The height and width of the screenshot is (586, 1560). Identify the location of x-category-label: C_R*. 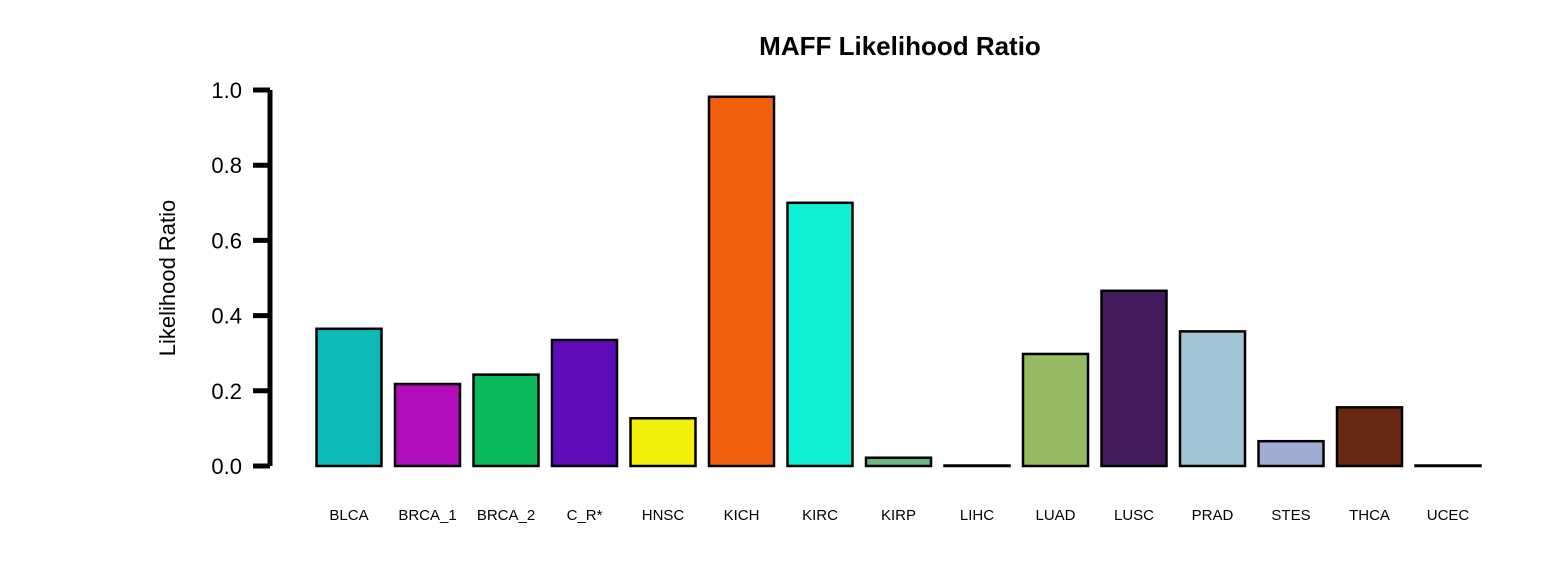
(585, 515).